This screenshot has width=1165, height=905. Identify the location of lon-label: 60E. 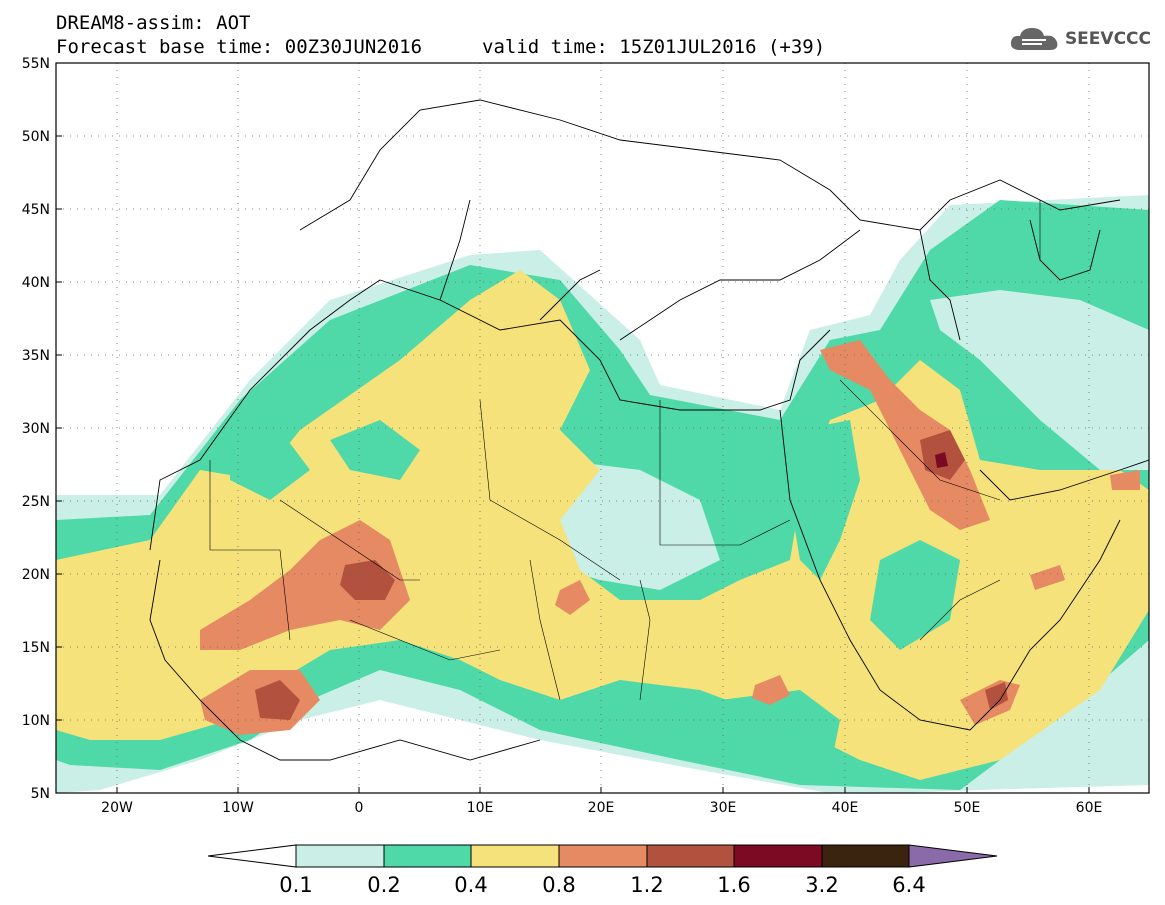
(1089, 808).